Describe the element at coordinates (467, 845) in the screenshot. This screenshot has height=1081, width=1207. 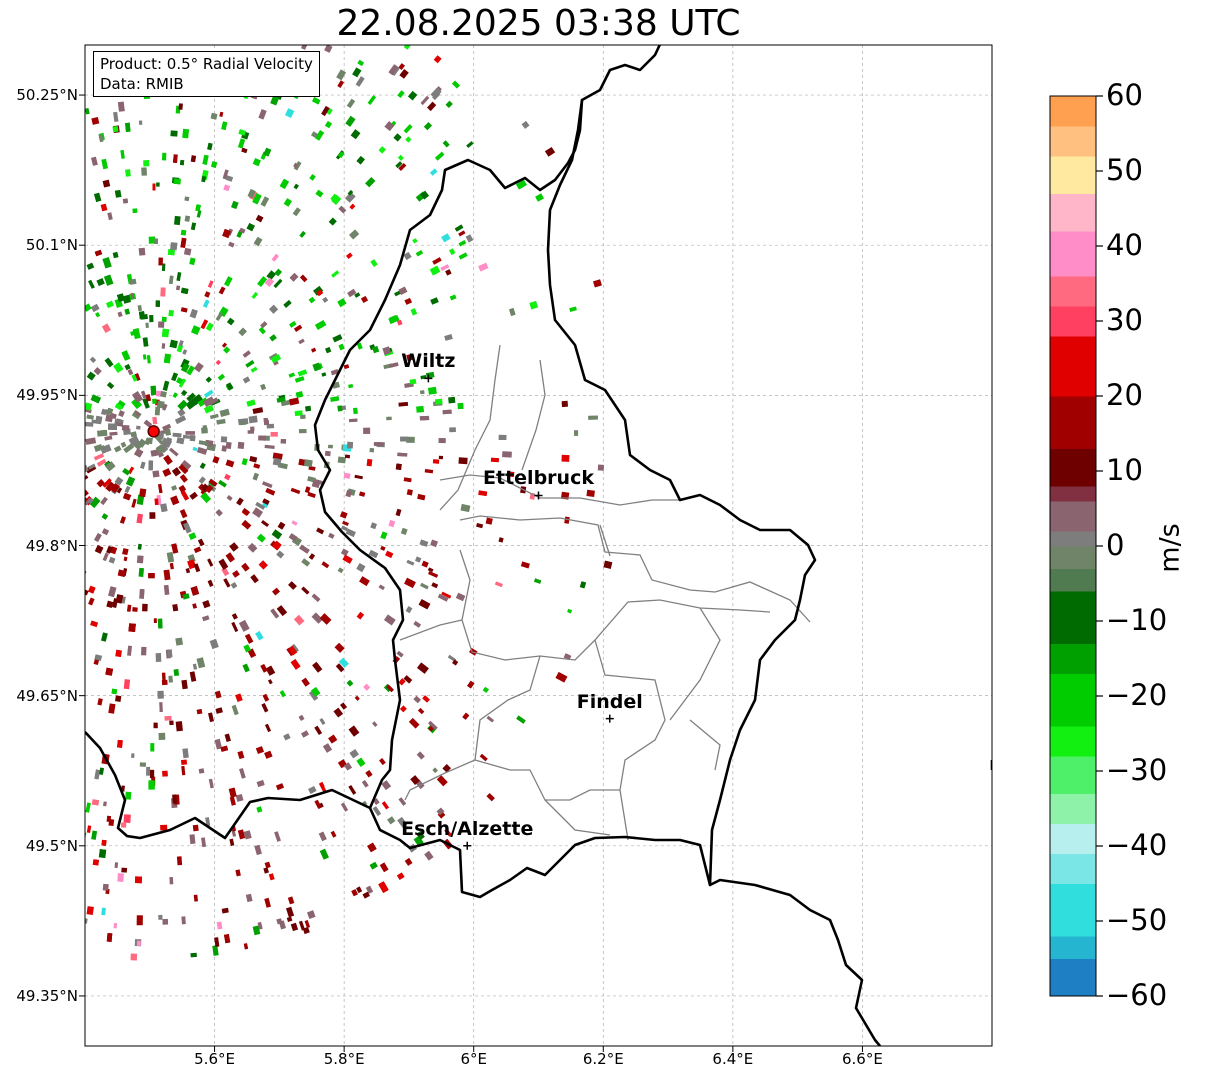
I see `city-marker` at that location.